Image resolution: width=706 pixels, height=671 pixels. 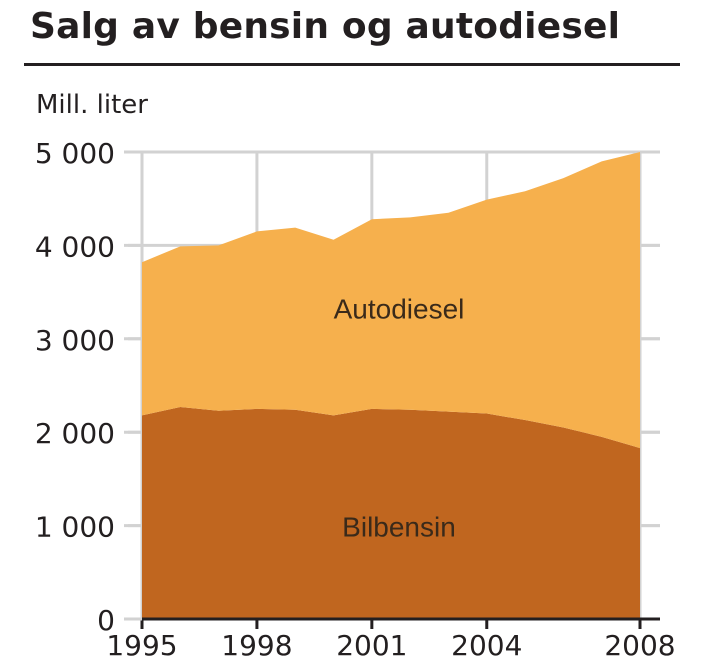 I want to click on x-tick-label: 2004, so click(x=486, y=645).